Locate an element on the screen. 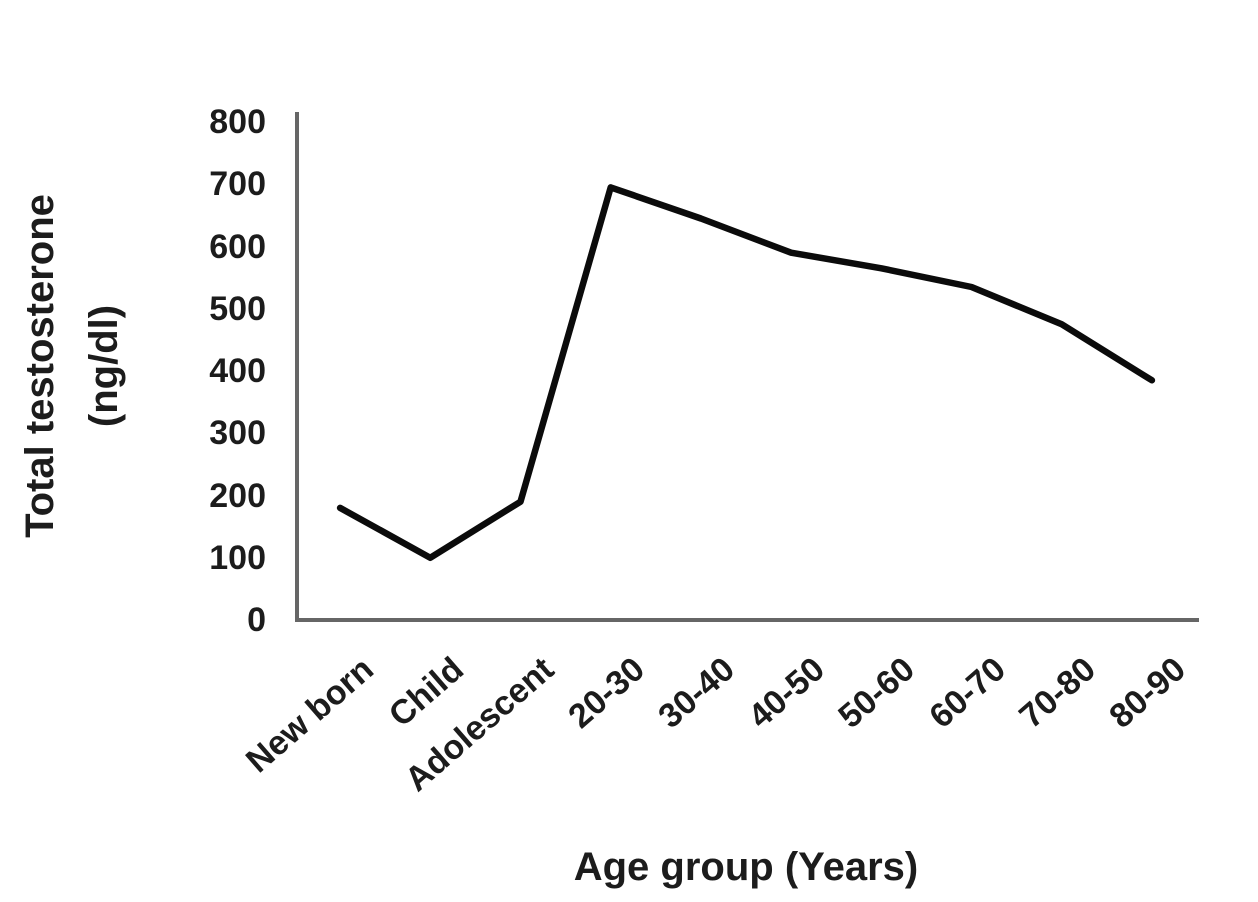  y-tick-label: 800 is located at coordinates (237, 122).